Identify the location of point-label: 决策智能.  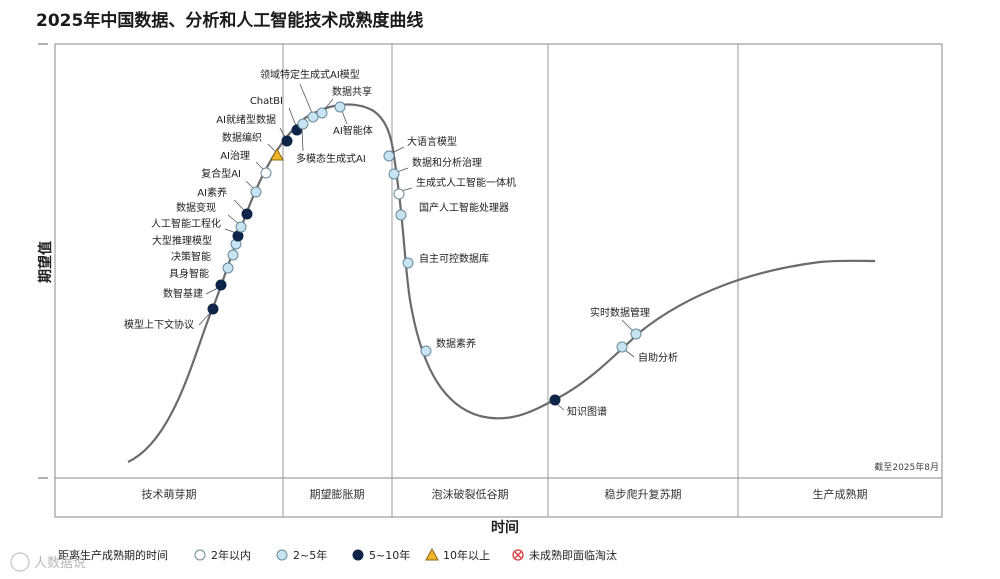
(191, 256).